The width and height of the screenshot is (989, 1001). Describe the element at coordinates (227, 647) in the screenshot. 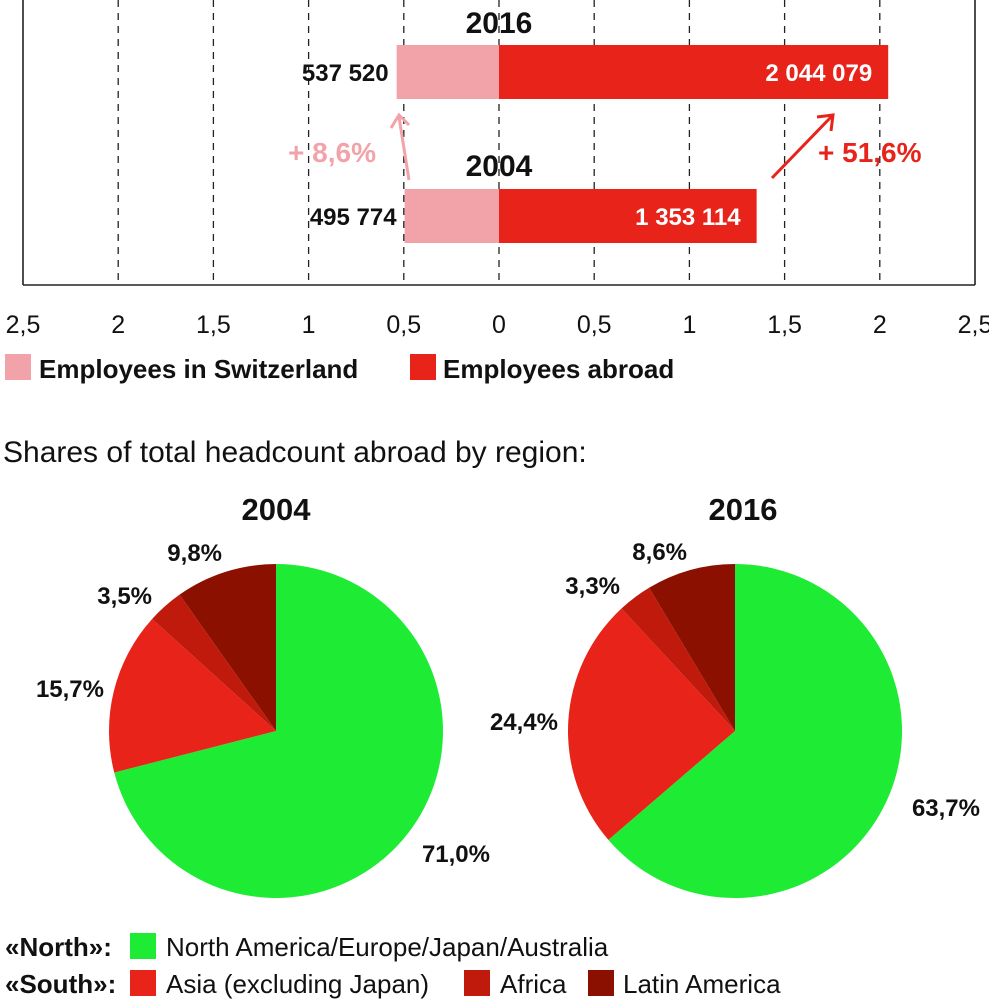

I see `pie-slice-2004-latin-america` at that location.